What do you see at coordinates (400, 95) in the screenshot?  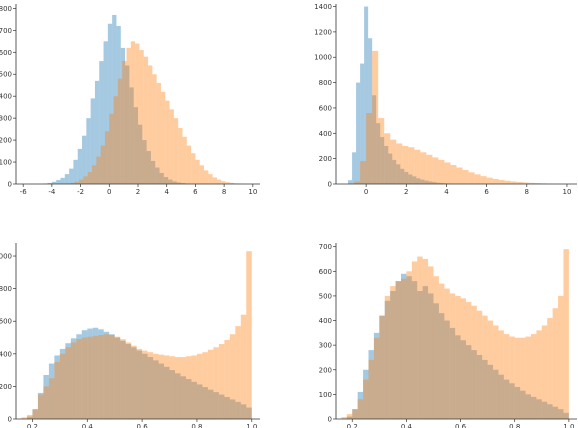 I see `histogram-series-blue` at bounding box center [400, 95].